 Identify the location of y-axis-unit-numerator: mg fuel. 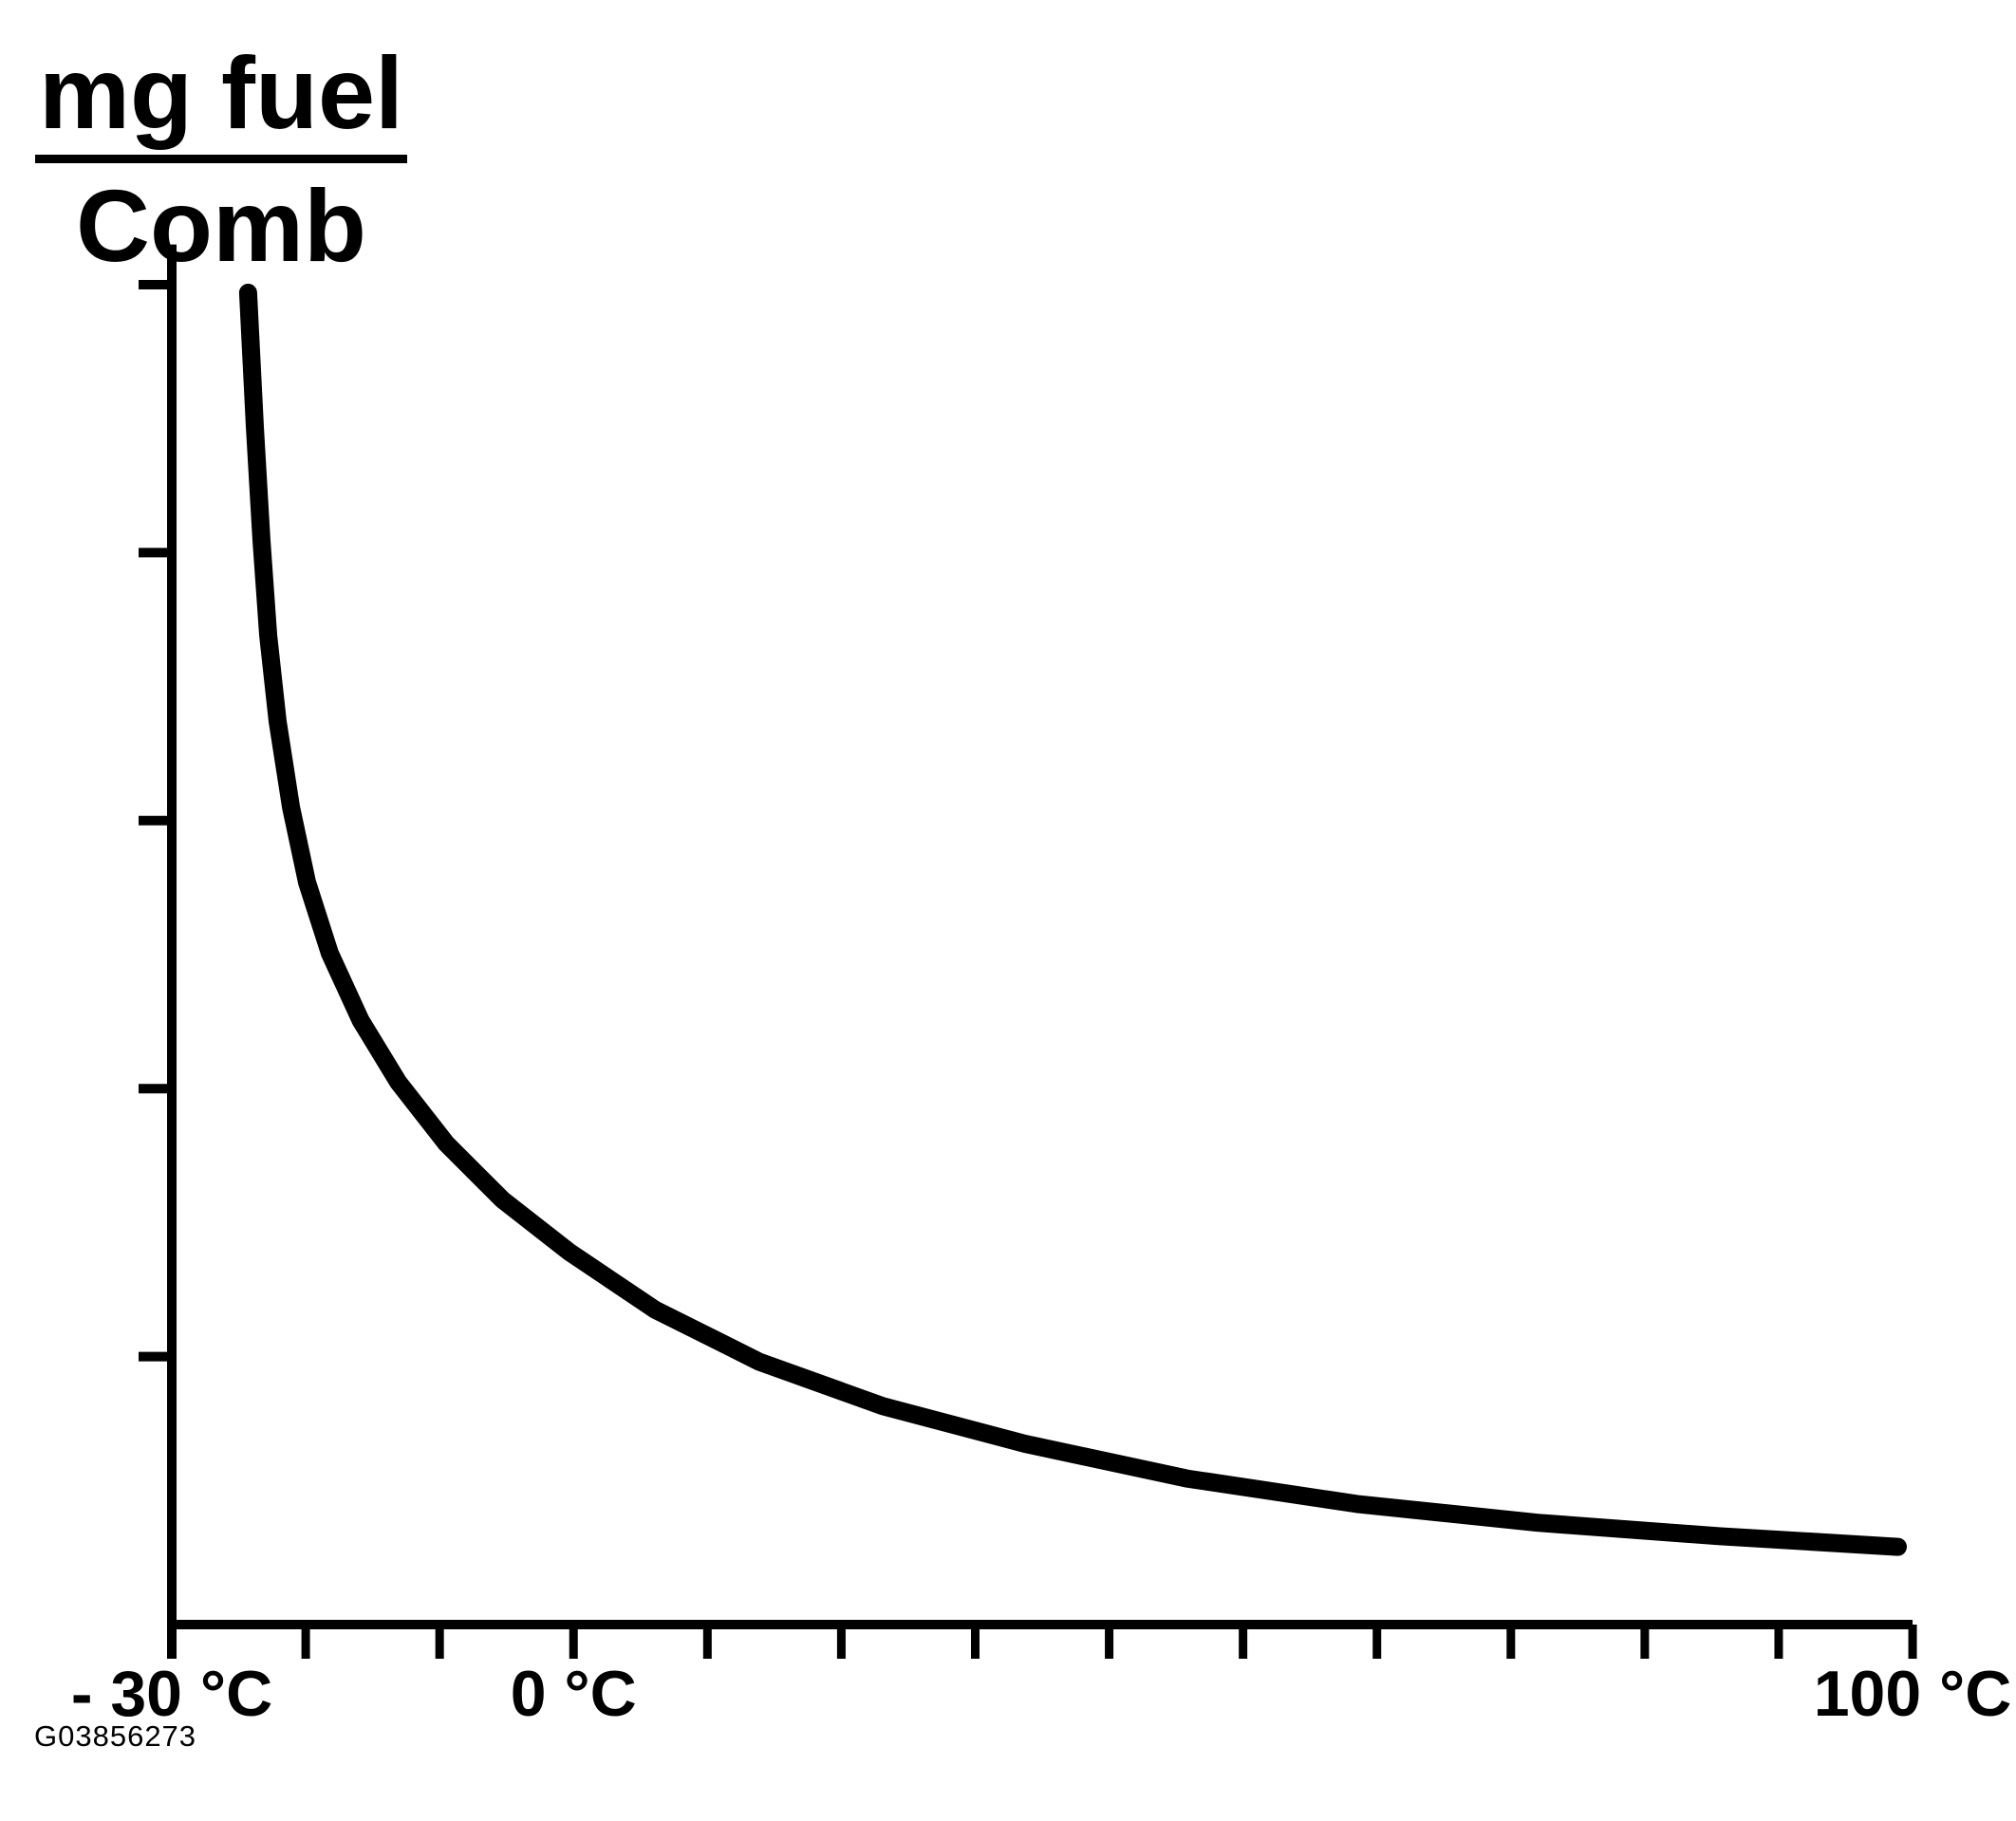
(222, 99).